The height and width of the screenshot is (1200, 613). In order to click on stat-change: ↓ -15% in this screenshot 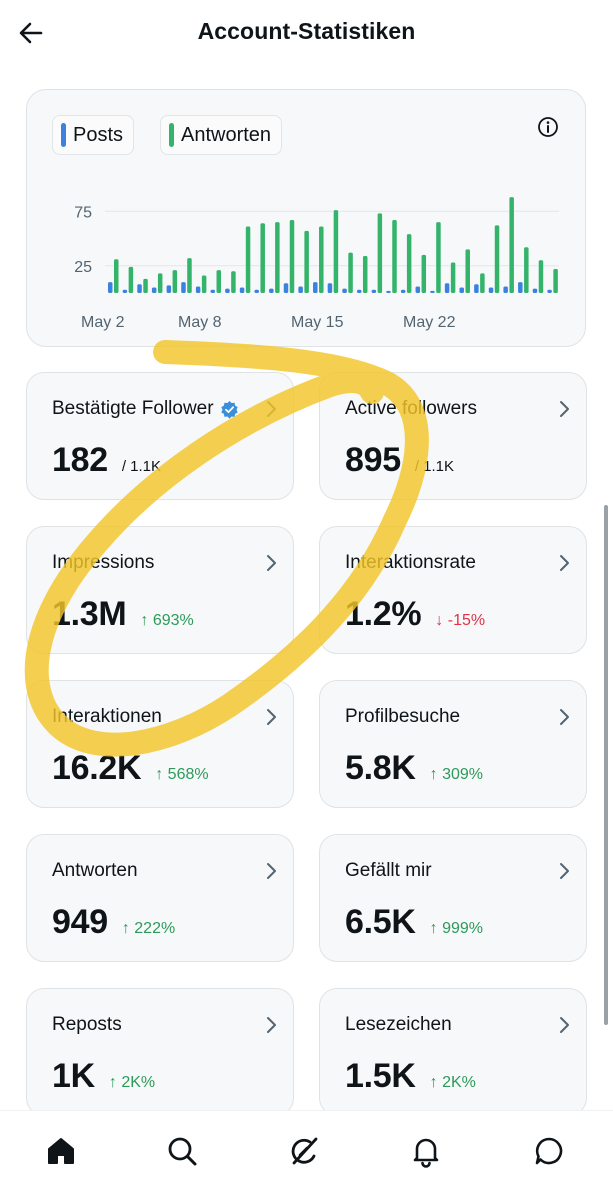, I will do `click(460, 620)`.